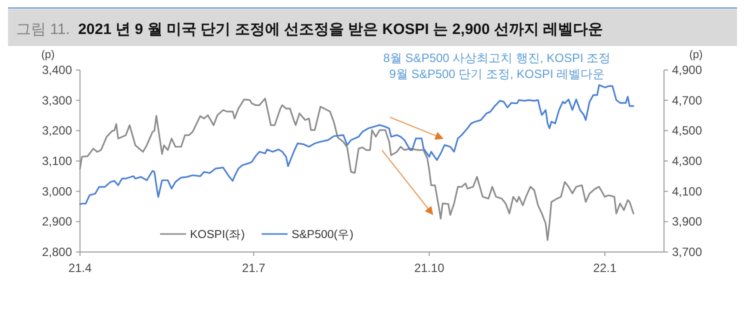 This screenshot has height=313, width=745. Describe the element at coordinates (341, 29) in the screenshot. I see `chart-title: 2021 년 9 월 미국 단기 조정에 선조정을 받은 KOSPI 는 2,900 선까지 레벨다운` at that location.